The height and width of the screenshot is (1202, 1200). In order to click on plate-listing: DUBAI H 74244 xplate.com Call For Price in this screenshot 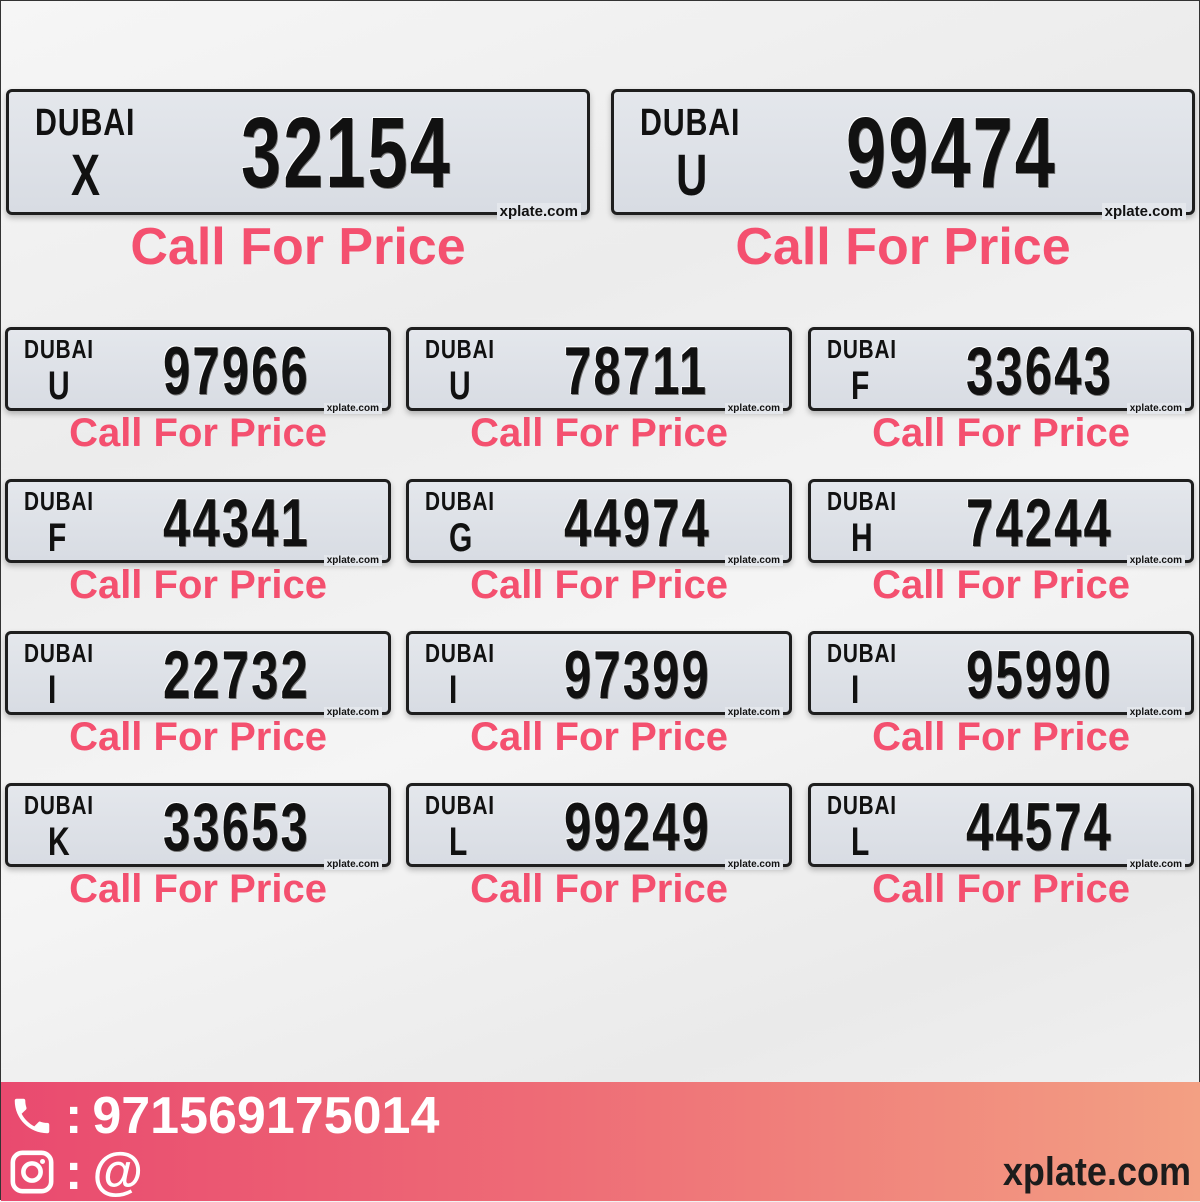, I will do `click(1001, 543)`.